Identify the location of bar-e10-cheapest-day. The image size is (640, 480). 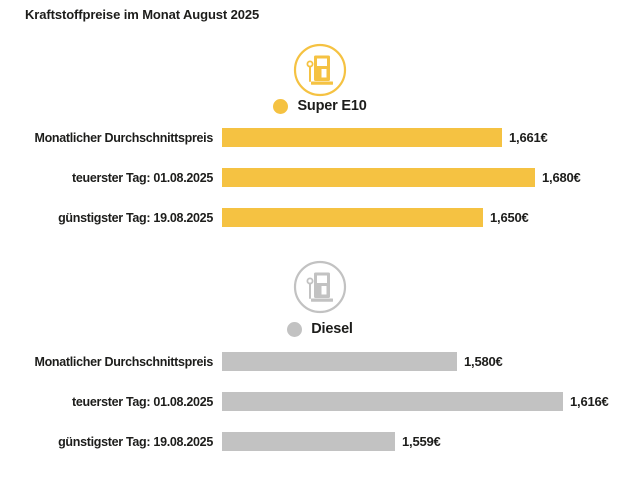
(352, 217).